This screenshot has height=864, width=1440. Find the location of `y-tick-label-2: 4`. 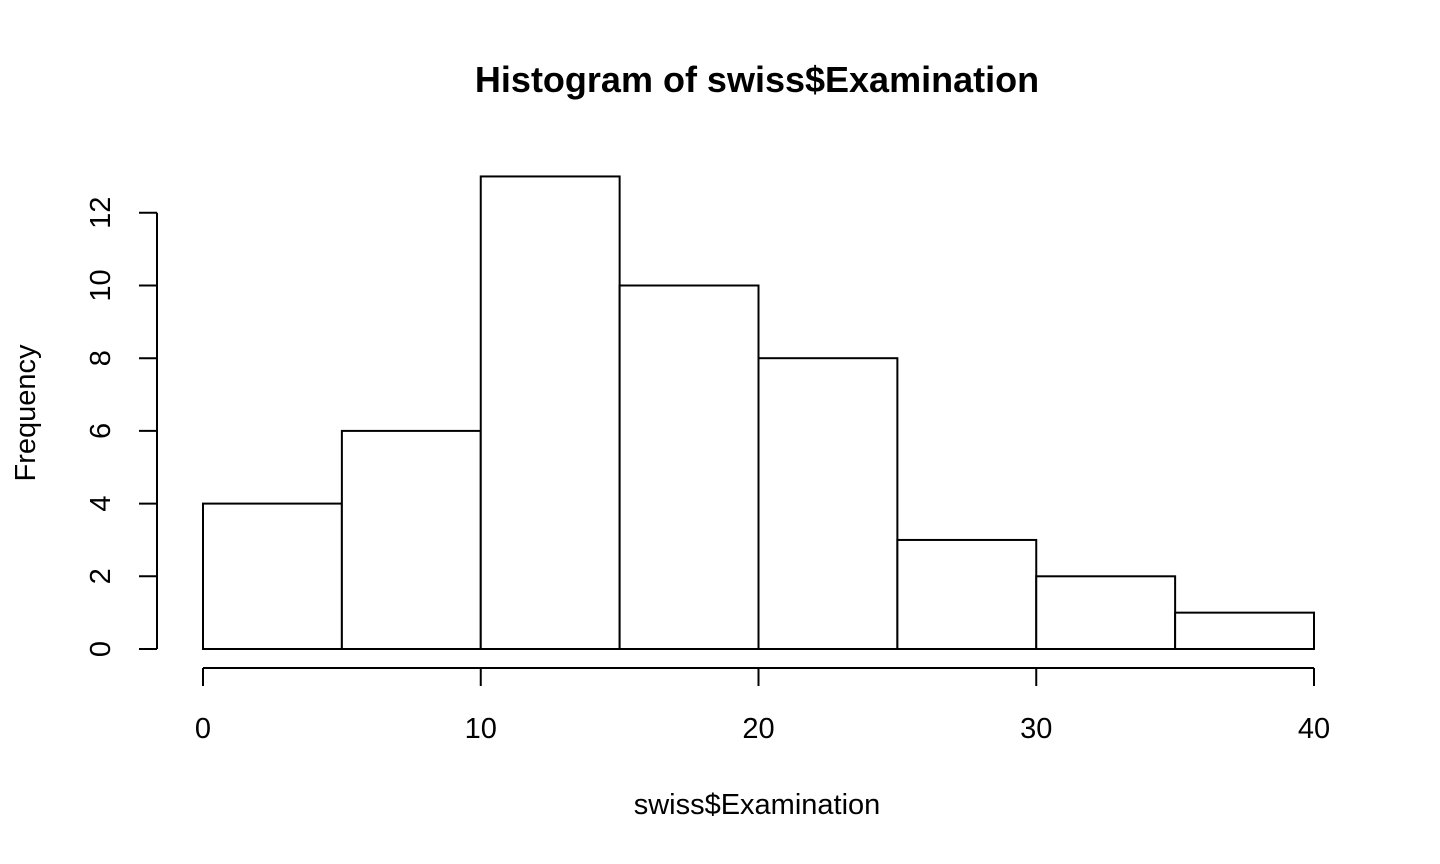

y-tick-label-2: 4 is located at coordinates (101, 504).